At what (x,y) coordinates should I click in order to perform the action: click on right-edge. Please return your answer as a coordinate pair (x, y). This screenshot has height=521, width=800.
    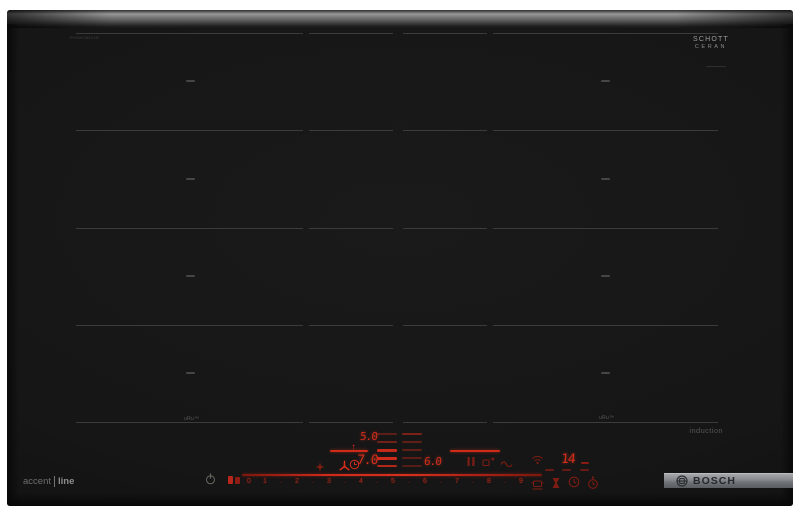
    Looking at the image, I should click on (787, 265).